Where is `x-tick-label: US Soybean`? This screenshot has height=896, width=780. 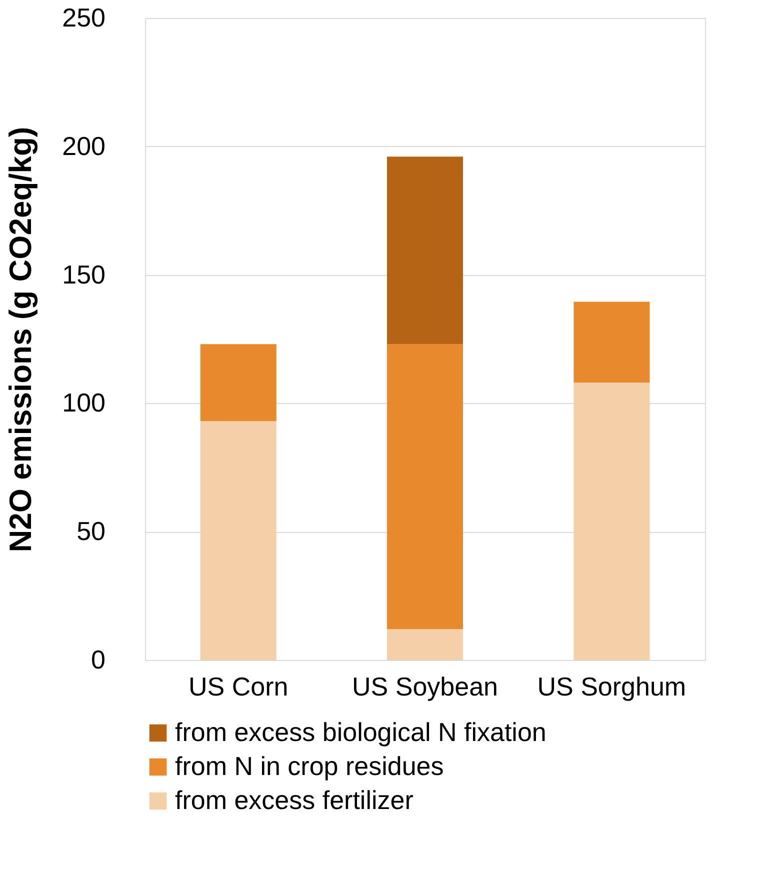 x-tick-label: US Soybean is located at coordinates (425, 687).